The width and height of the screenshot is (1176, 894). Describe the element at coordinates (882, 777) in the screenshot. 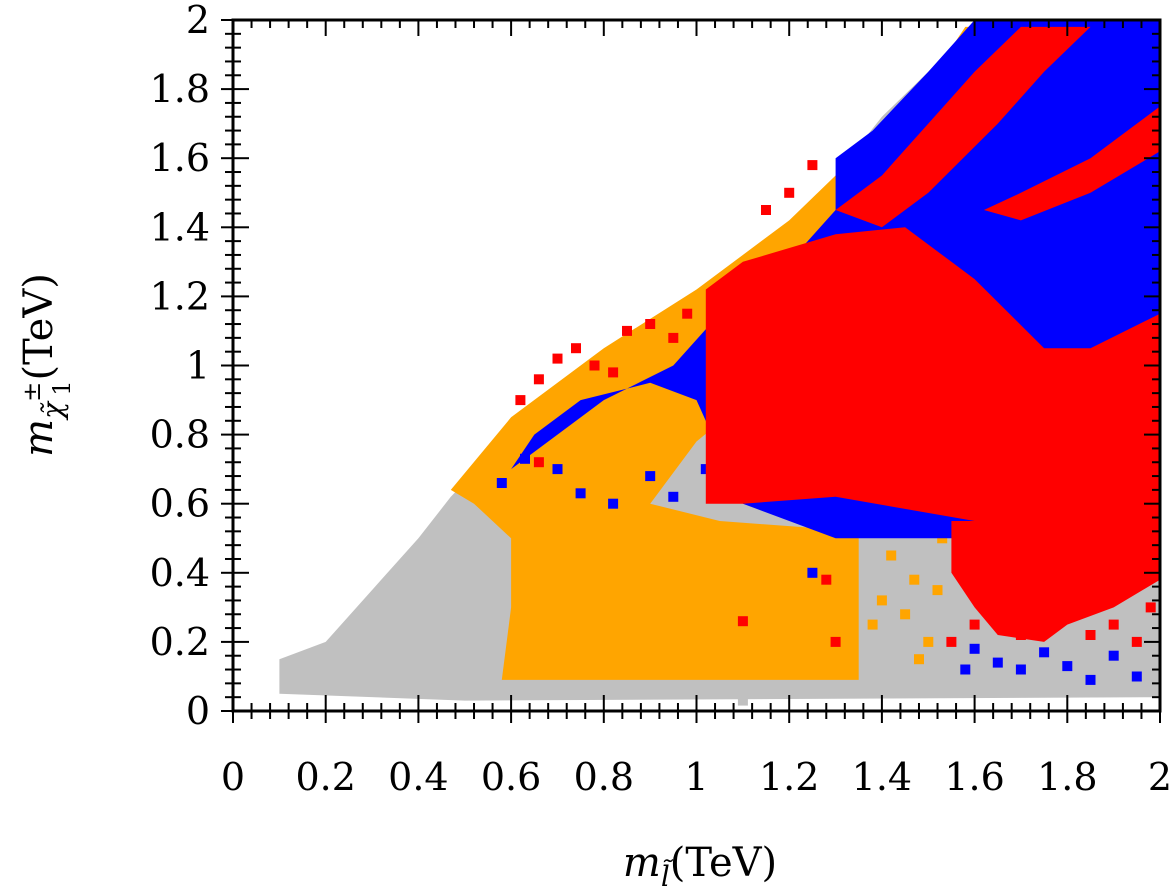

I see `x-tick-label: 1.4` at that location.